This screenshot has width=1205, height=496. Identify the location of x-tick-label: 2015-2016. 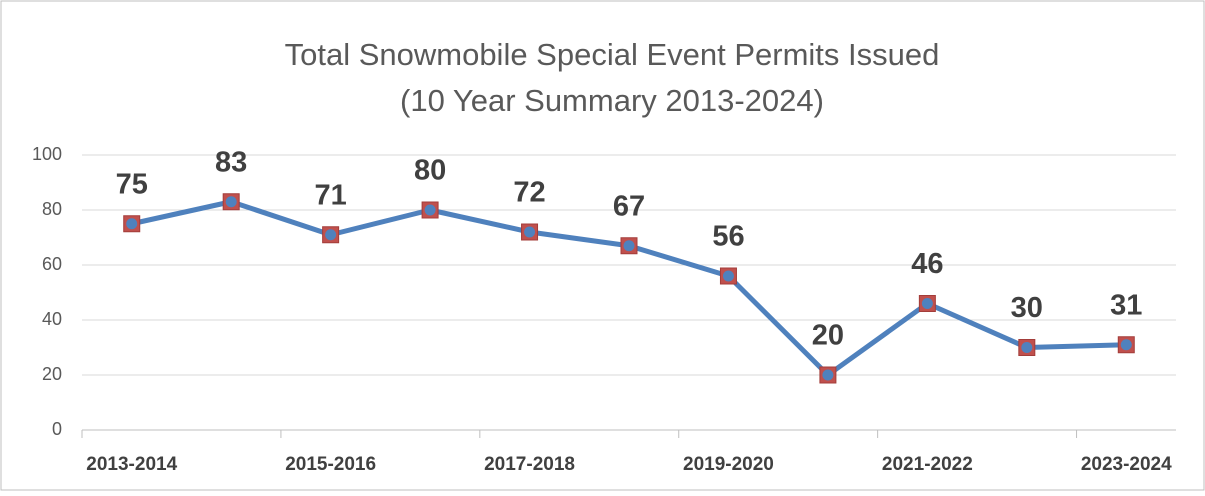
(330, 464).